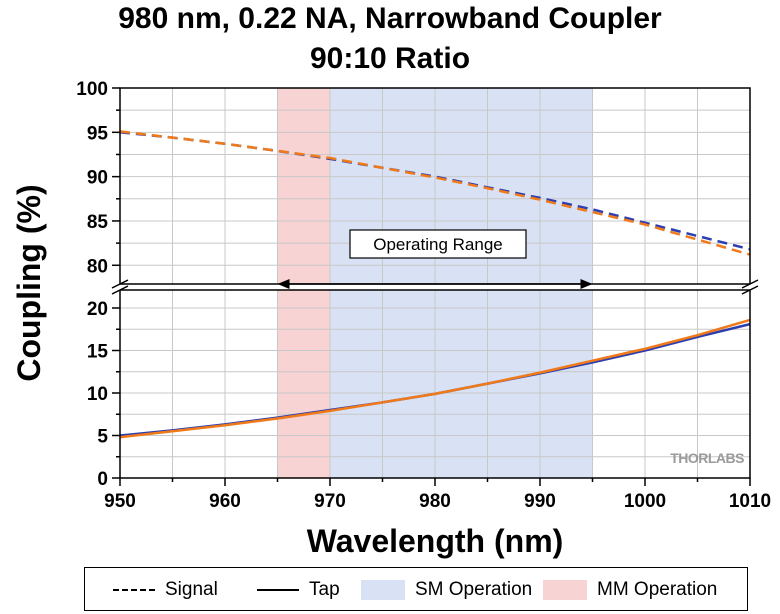  What do you see at coordinates (324, 589) in the screenshot?
I see `legend-tap-label: Tap` at bounding box center [324, 589].